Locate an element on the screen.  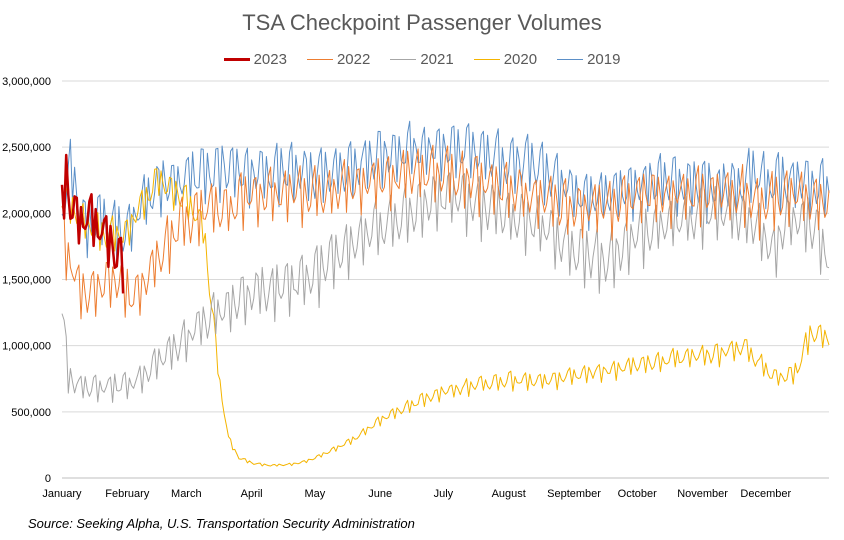
legend-item-2021: 2021 is located at coordinates (422, 59).